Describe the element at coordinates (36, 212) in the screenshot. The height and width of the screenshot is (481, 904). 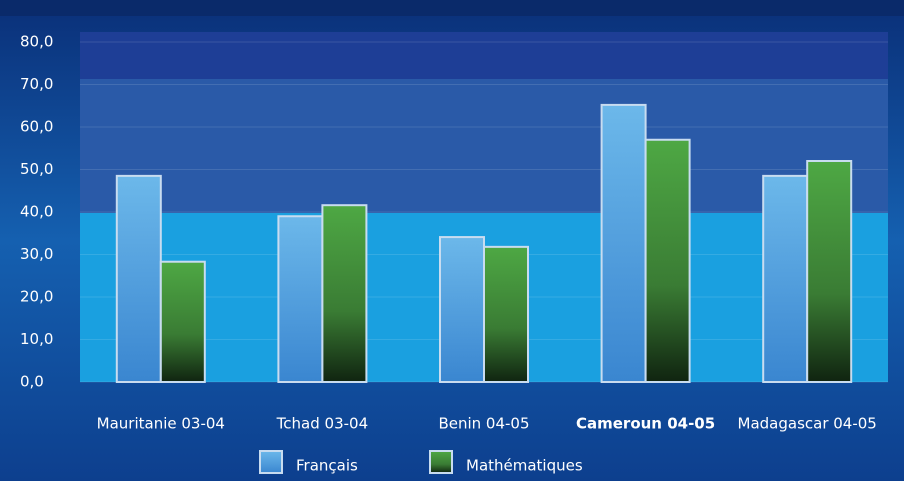
I see `y-tick-label: 40,0` at that location.